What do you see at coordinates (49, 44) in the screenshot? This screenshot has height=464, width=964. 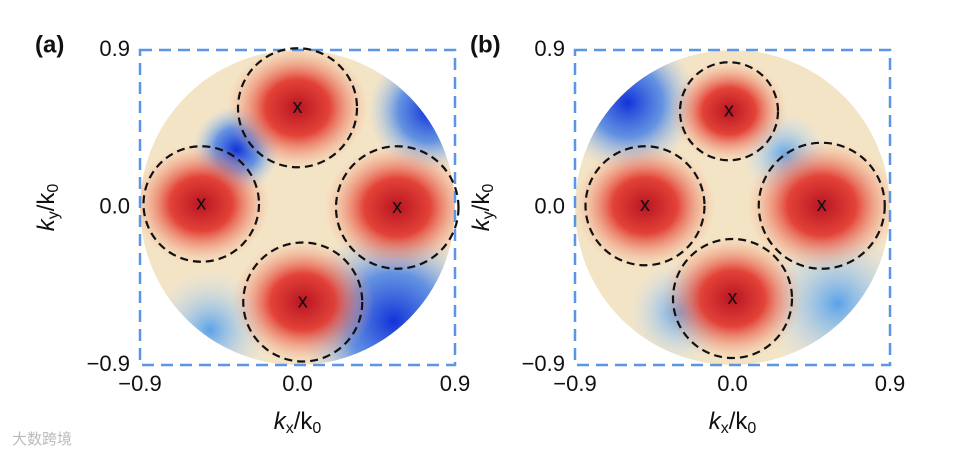 I see `panel-label: (a)` at bounding box center [49, 44].